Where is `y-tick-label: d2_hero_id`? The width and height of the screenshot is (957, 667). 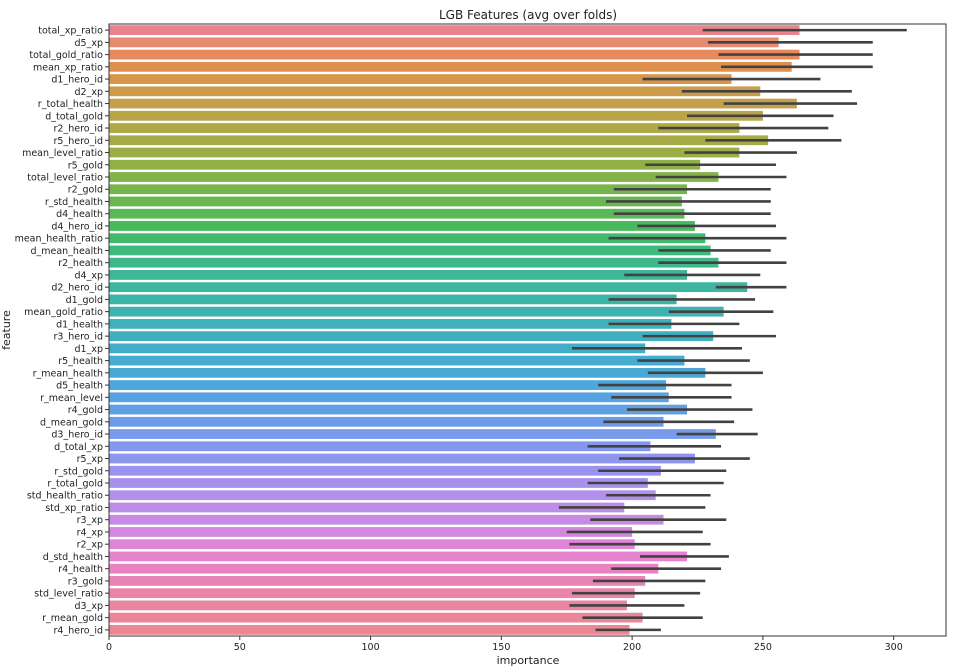
y-tick-label: d2_hero_id is located at coordinates (77, 288).